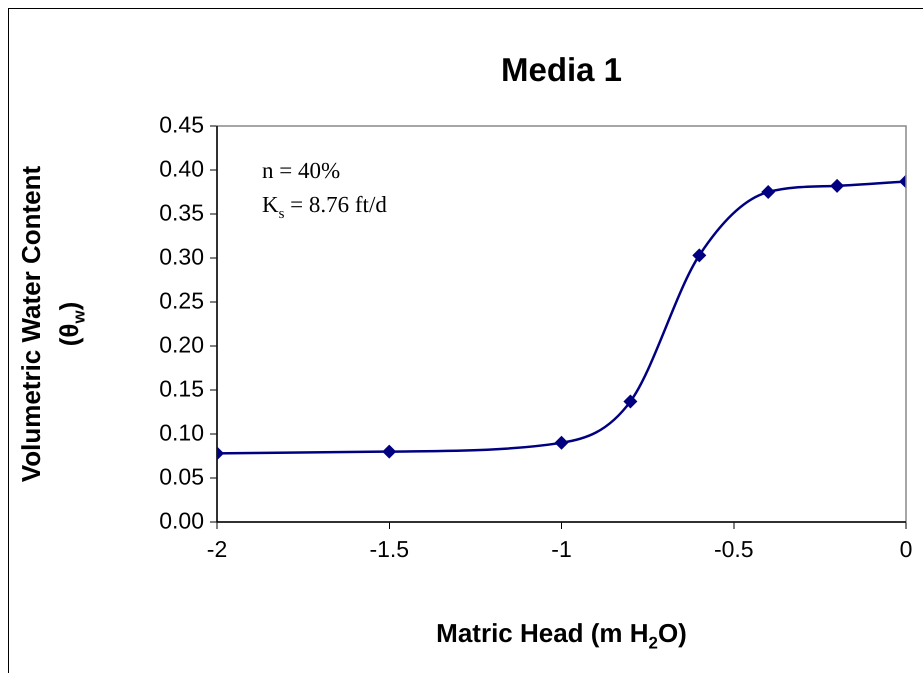 The image size is (923, 673). What do you see at coordinates (181, 432) in the screenshot?
I see `y-tick-label: 0.10` at bounding box center [181, 432].